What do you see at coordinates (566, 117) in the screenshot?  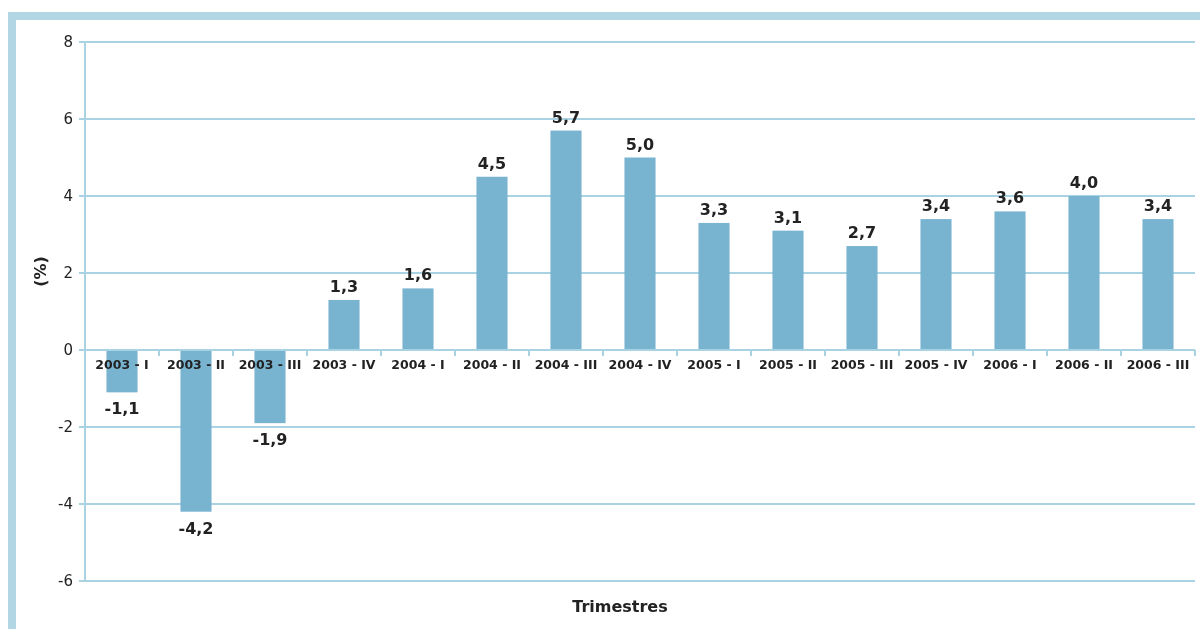 I see `data-label: 5,7` at bounding box center [566, 117].